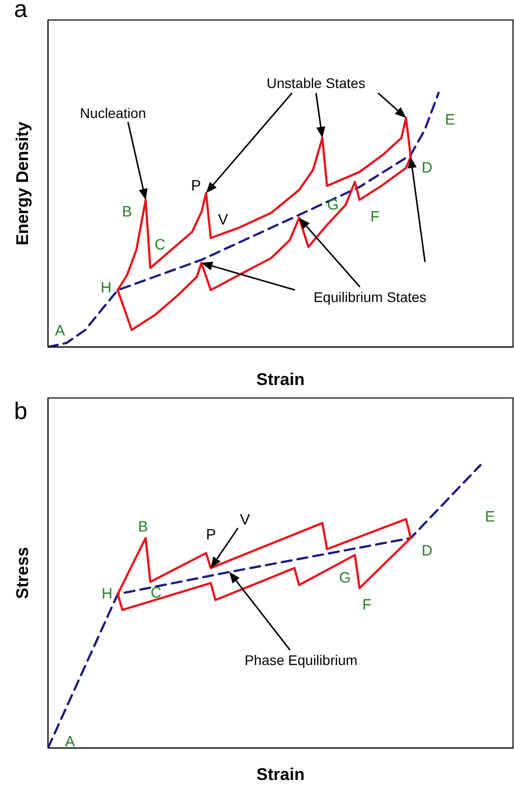  Describe the element at coordinates (22, 183) in the screenshot. I see `y-axis-title: Energy Density` at that location.